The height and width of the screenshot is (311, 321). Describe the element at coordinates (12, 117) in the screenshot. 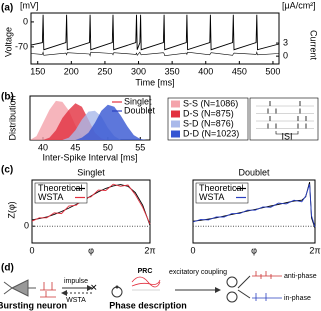

I see `y-axis-label: Distribution` at that location.